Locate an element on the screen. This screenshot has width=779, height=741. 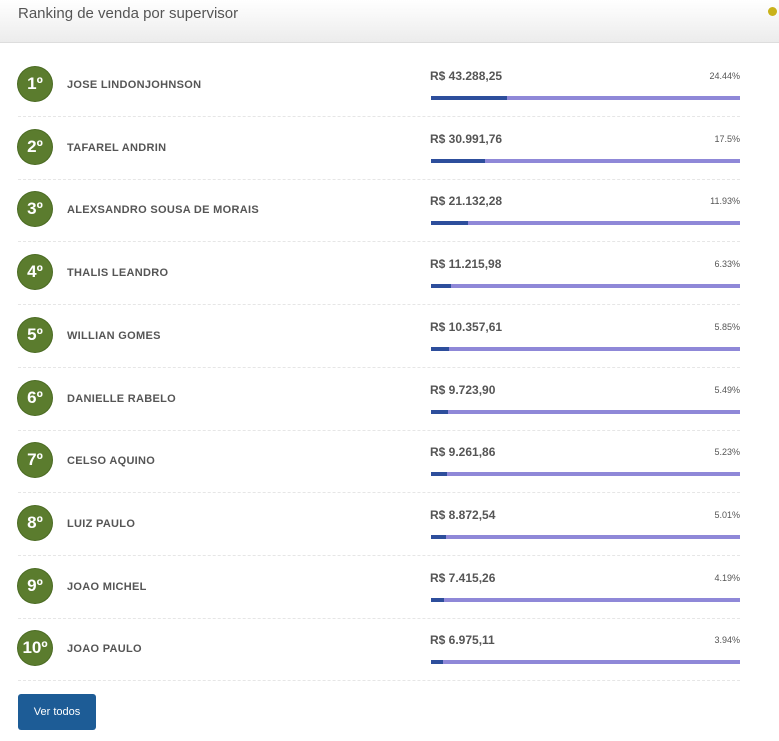
supervisor-name: THALIS LEANDRO is located at coordinates (118, 273).